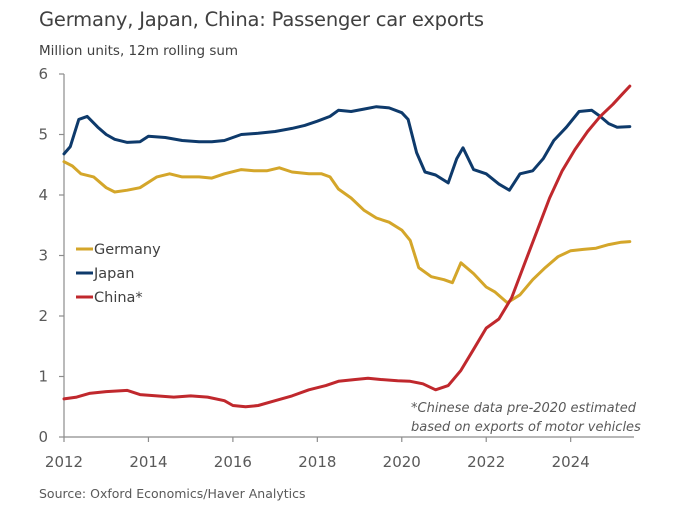 This screenshot has width=691, height=510. I want to click on x-tick-label: 2020, so click(402, 462).